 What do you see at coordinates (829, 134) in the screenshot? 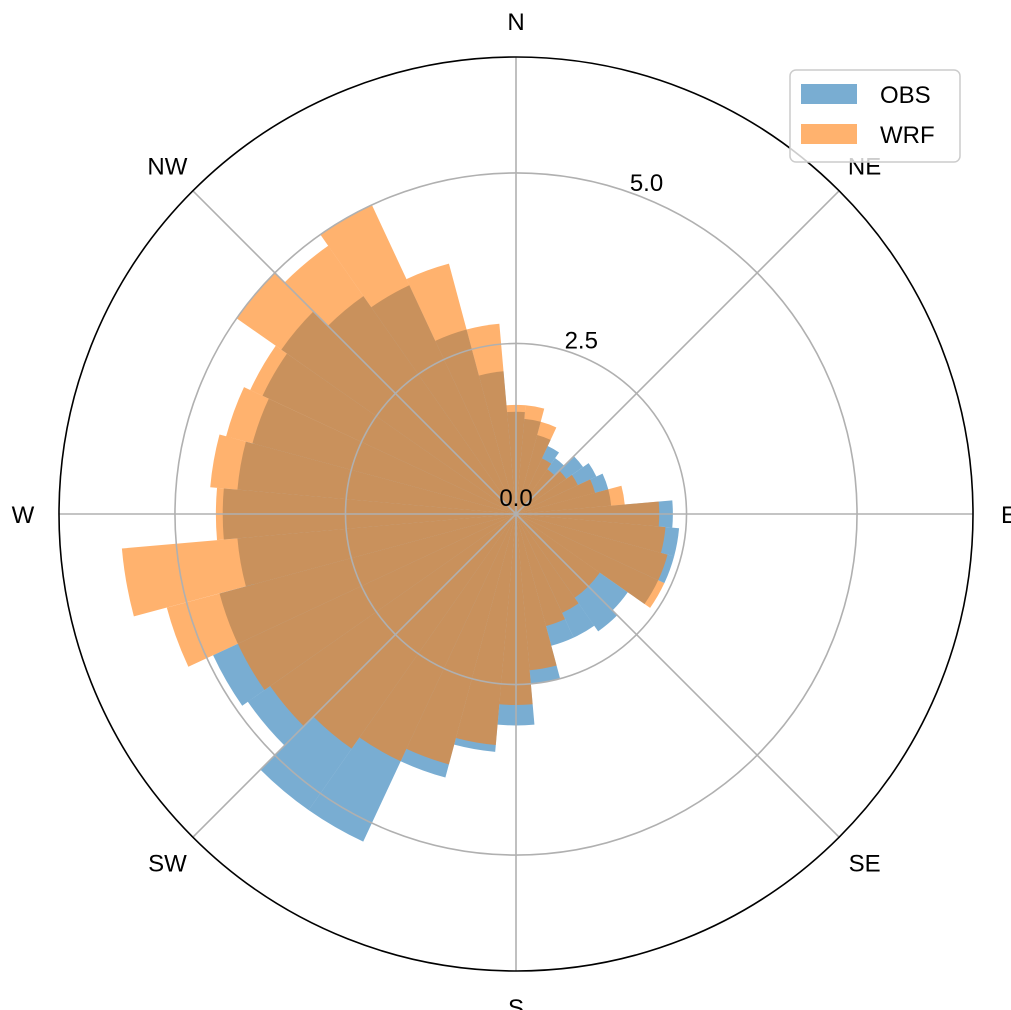
I see `legend-swatch-wrf` at bounding box center [829, 134].